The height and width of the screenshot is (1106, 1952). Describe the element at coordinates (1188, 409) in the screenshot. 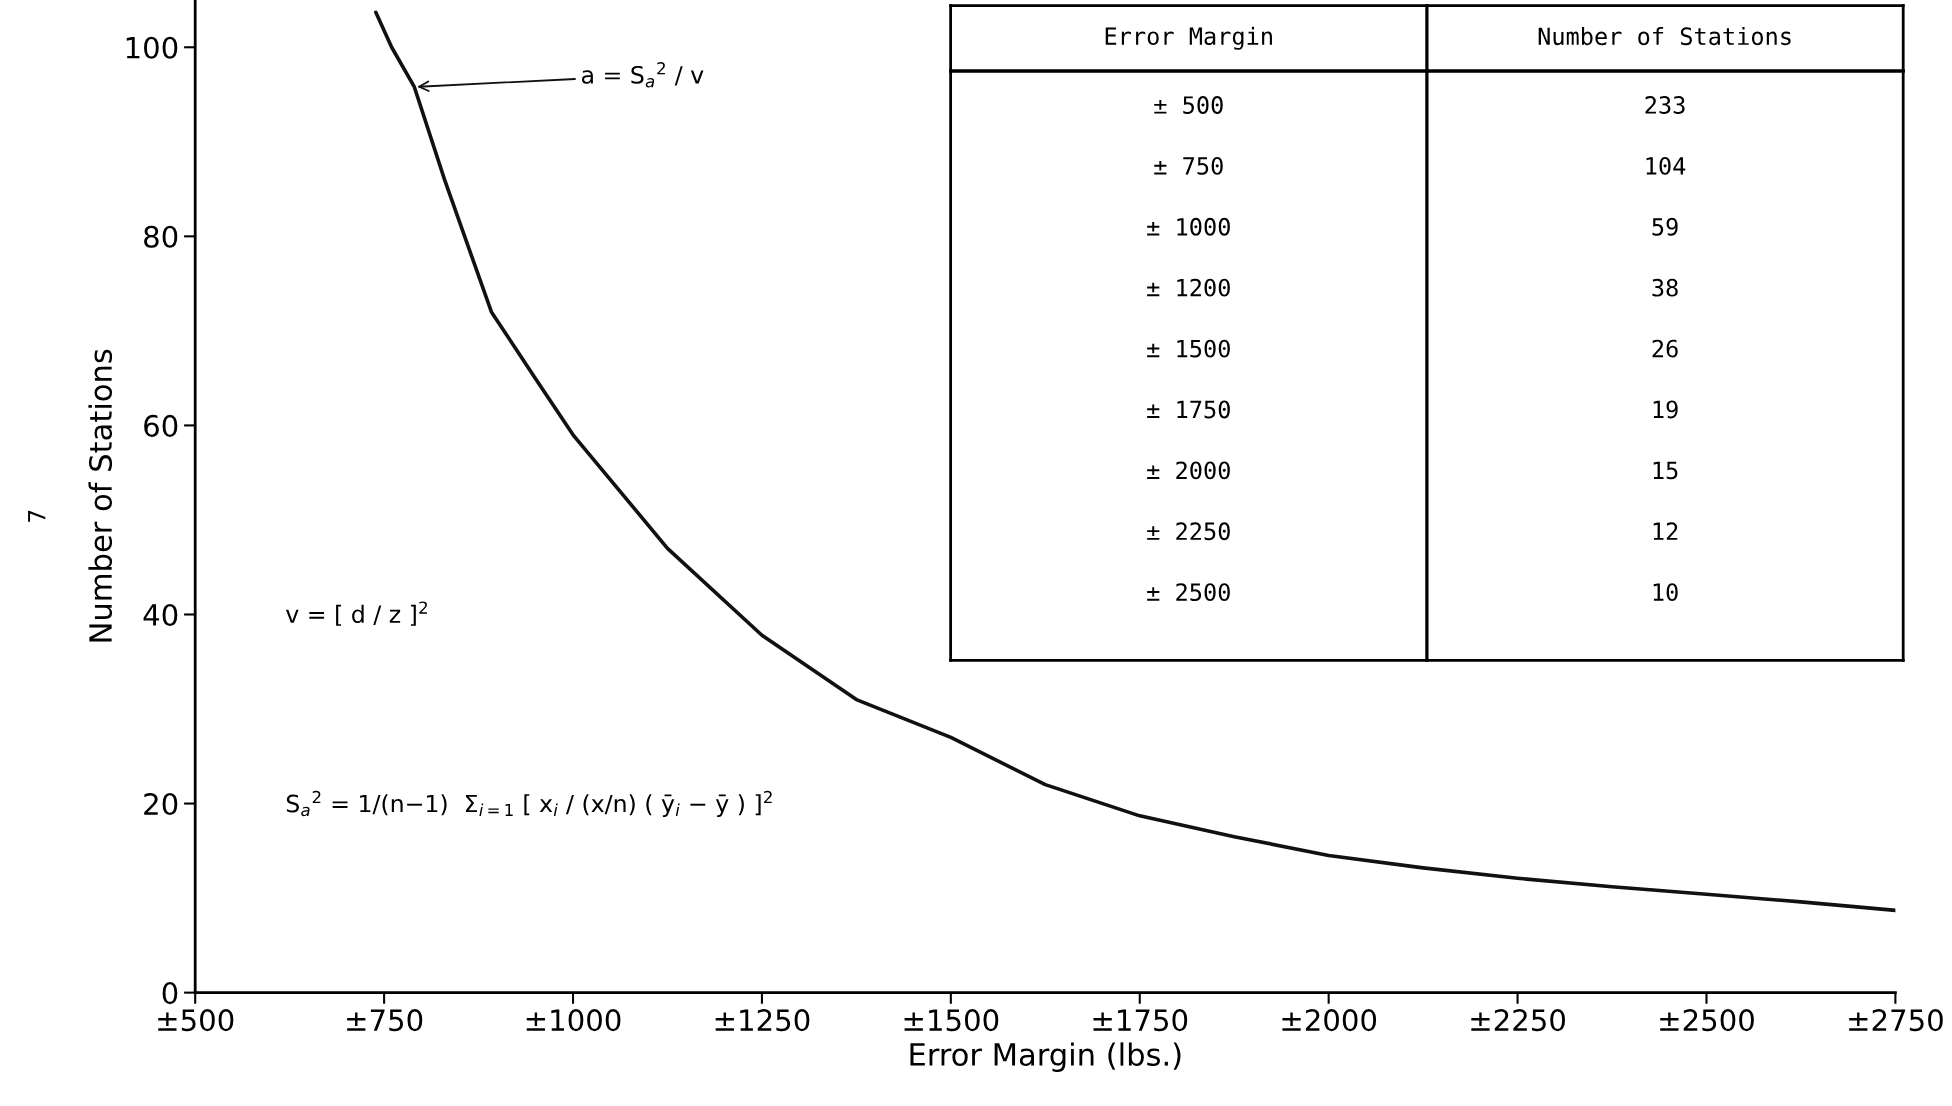

I see `category-label: ± 1750` at that location.